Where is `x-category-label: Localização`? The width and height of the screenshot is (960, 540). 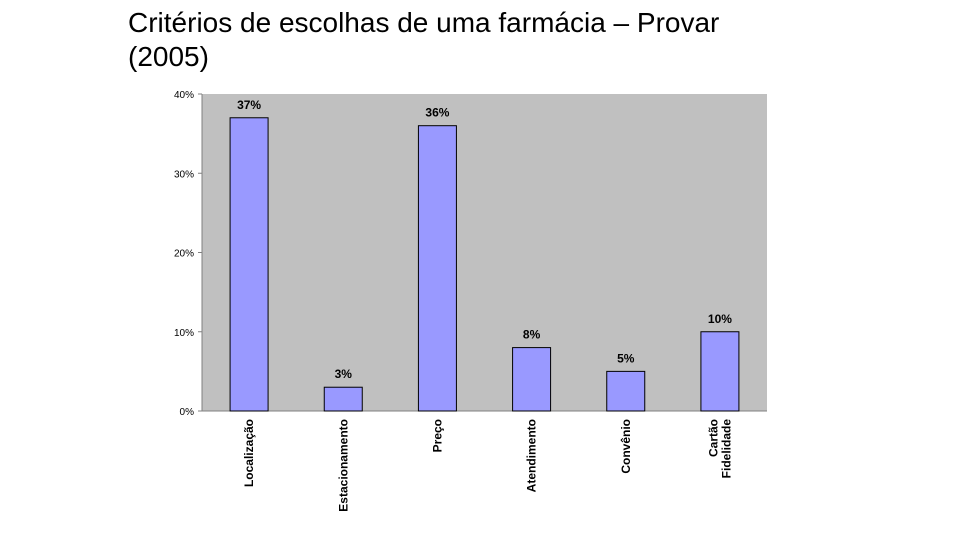 x-category-label: Localização is located at coordinates (249, 453).